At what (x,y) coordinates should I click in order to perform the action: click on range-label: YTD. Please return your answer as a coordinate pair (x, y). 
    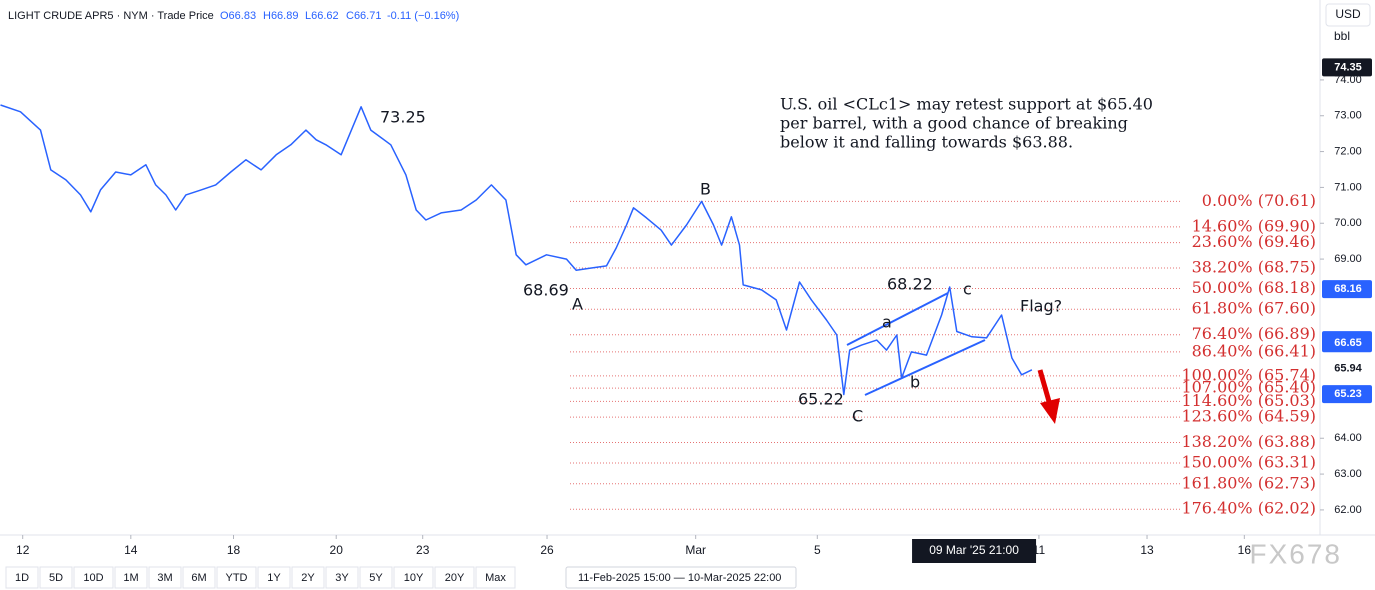
    Looking at the image, I should click on (237, 578).